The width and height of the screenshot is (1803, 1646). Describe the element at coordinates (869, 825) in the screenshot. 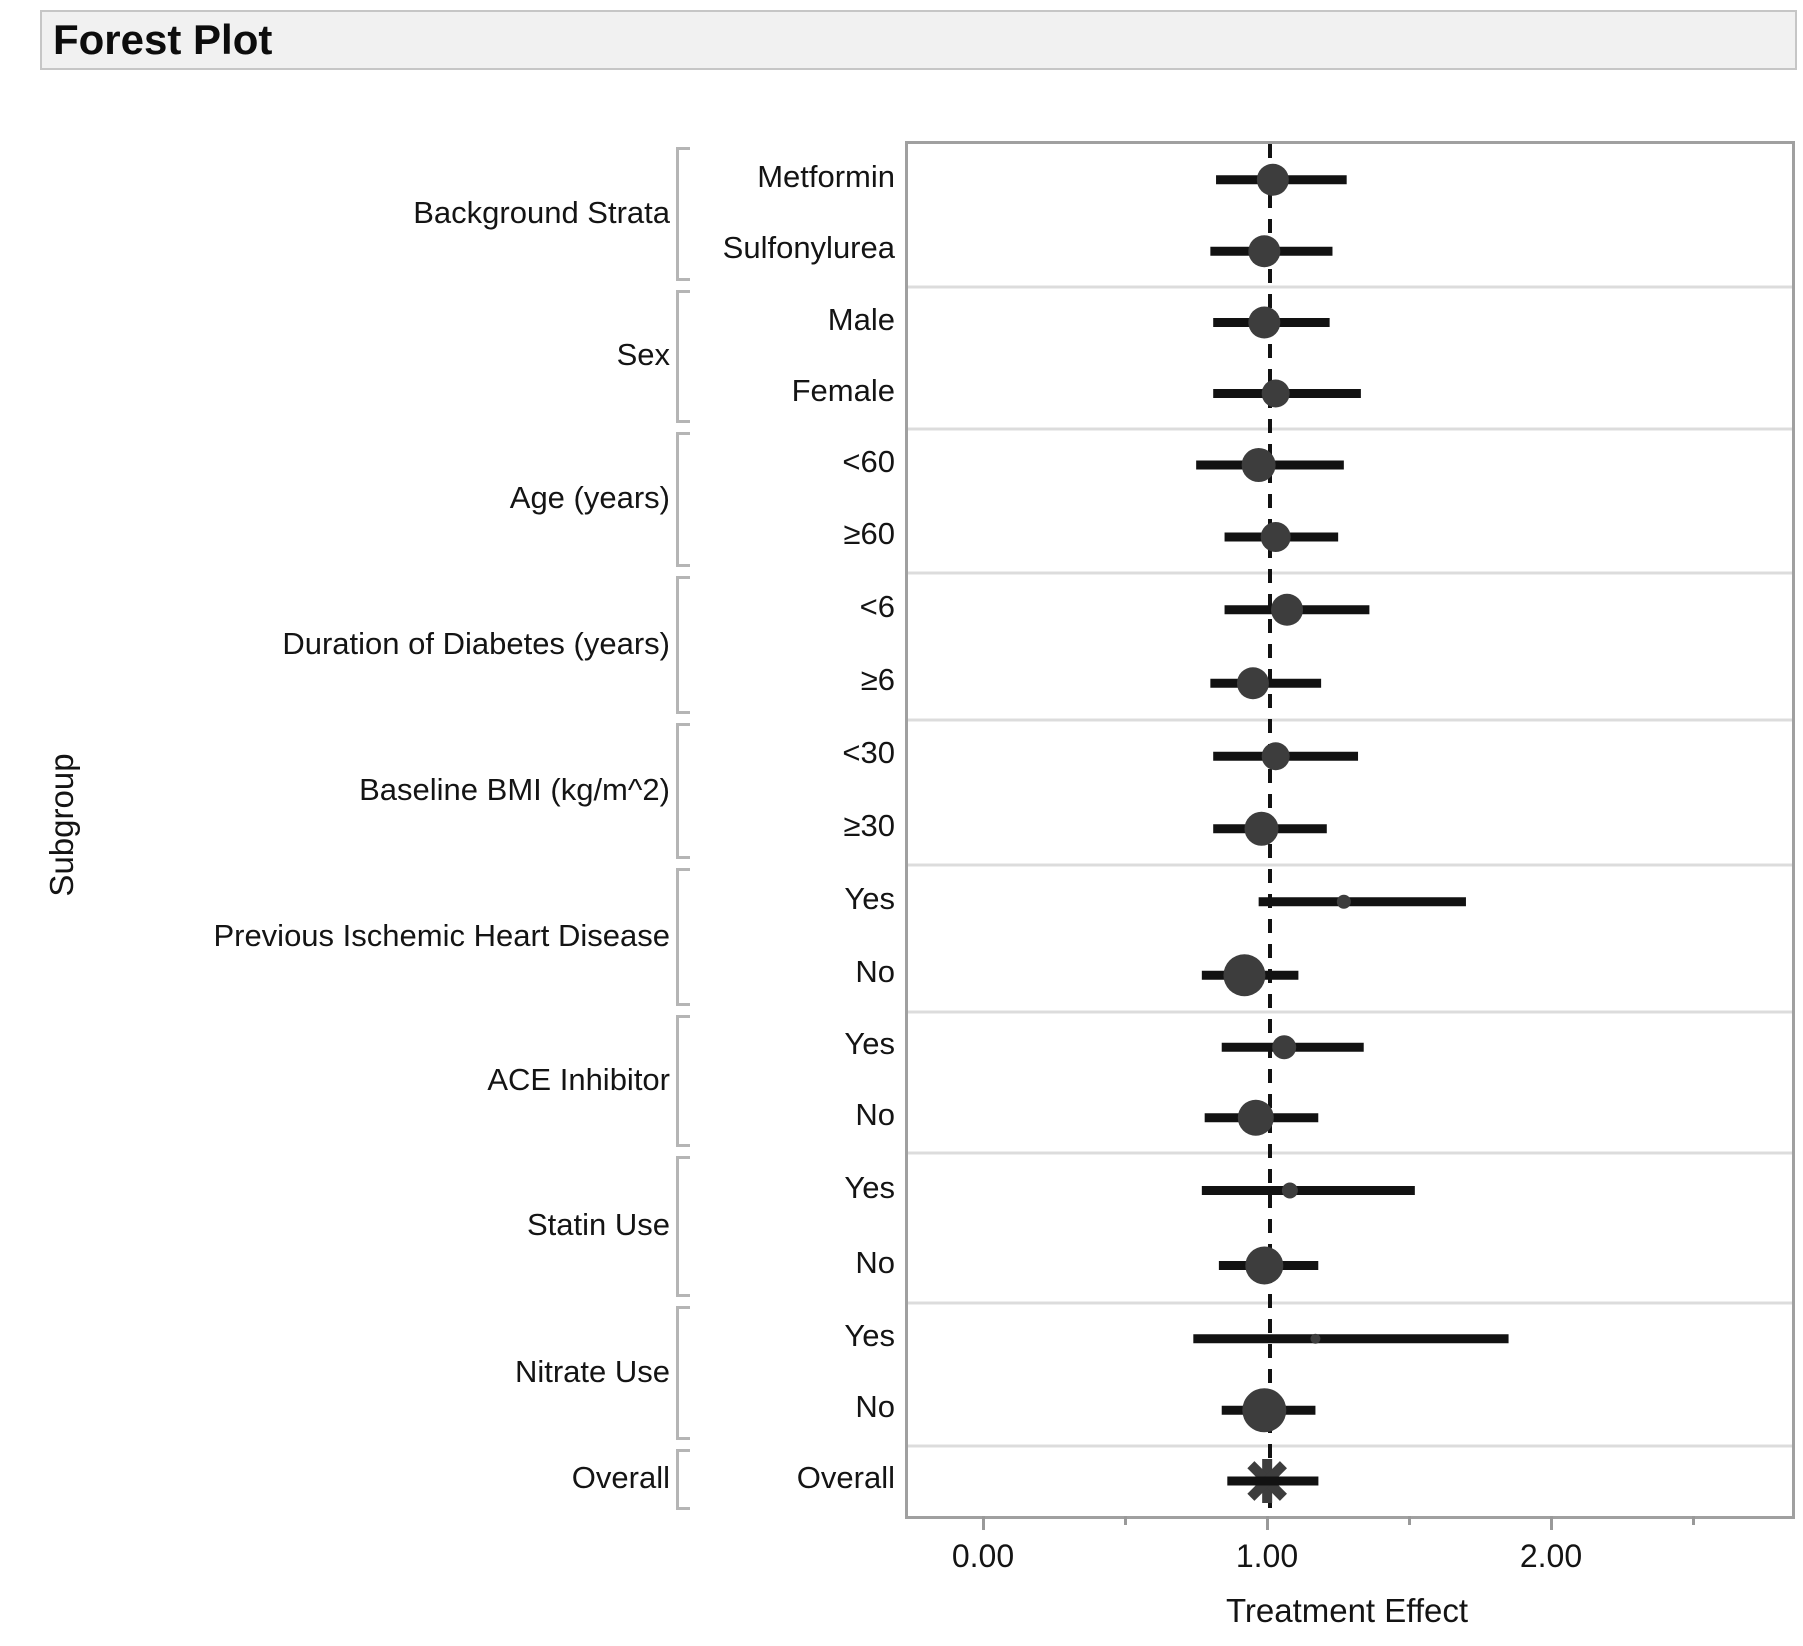

I see `subgroup-item-label: ≥30` at that location.